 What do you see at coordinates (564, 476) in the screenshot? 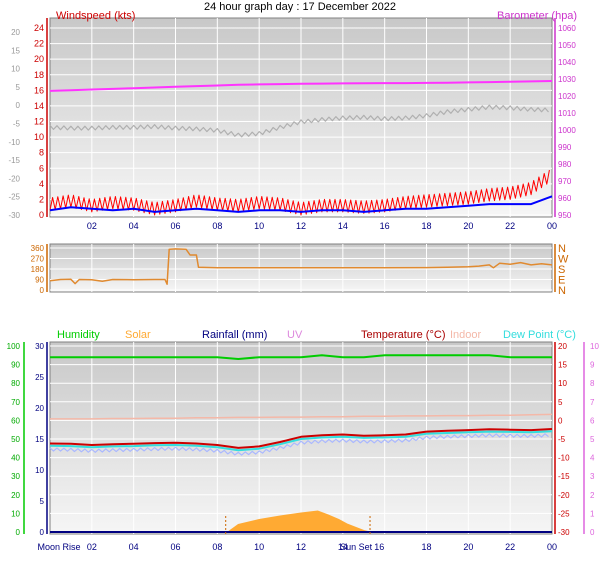
I see `temperature-tick: -15` at bounding box center [564, 476].